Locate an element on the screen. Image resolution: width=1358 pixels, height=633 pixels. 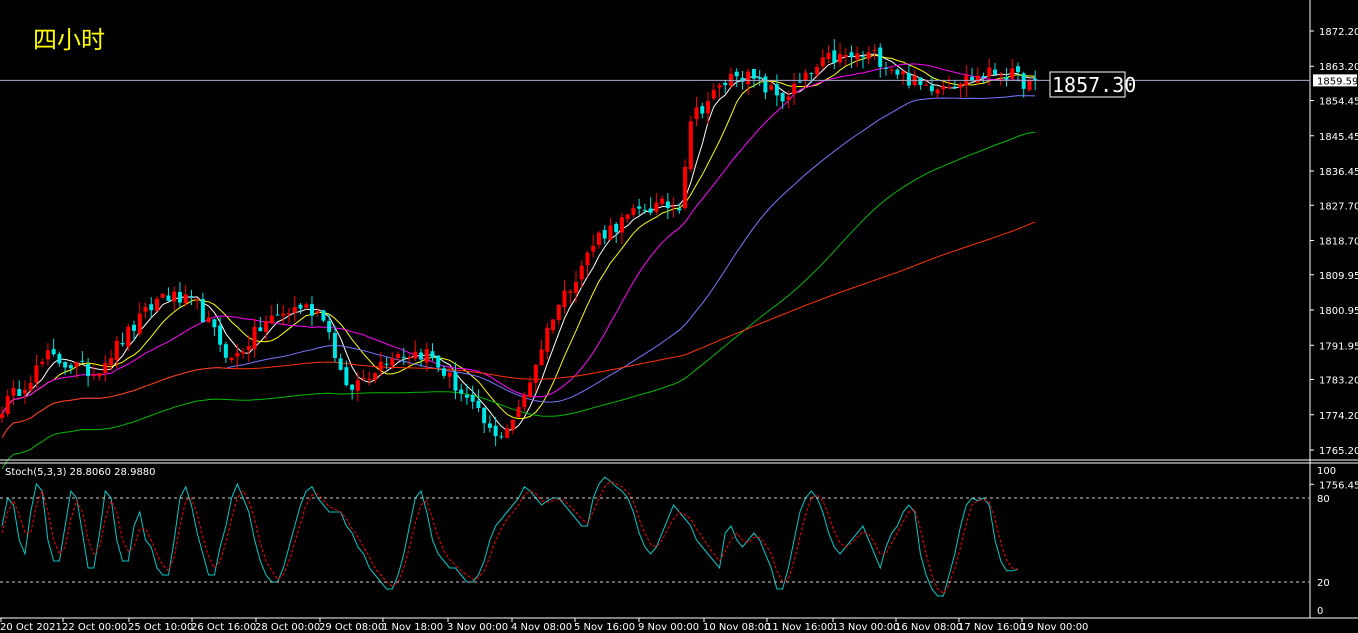
price-big-box is located at coordinates (1087, 84).